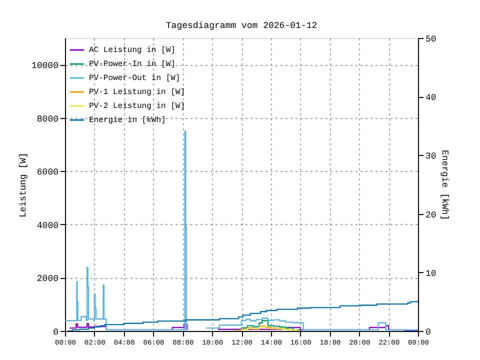 The width and height of the screenshot is (480, 360). I want to click on legend-label: AC Leistung in [W], so click(132, 50).